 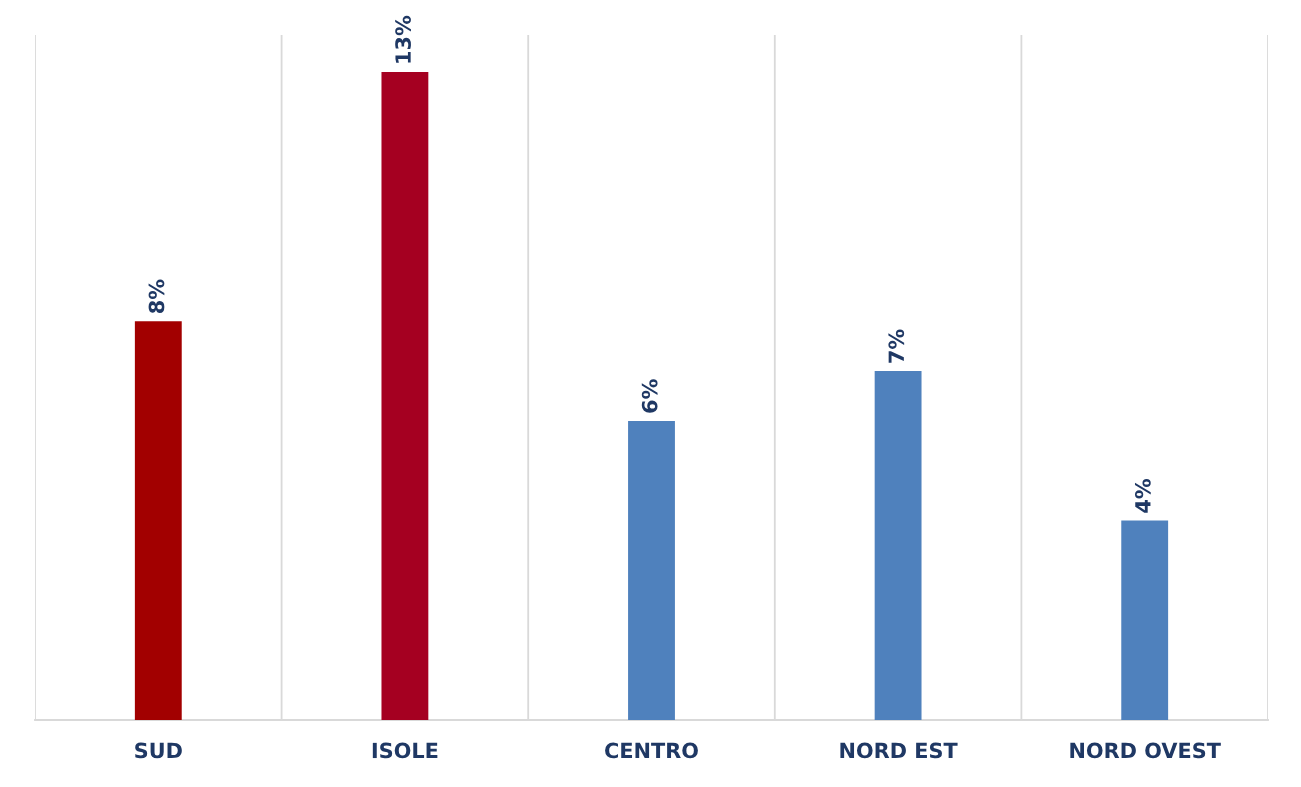 I want to click on x-tick-label: NORD OVEST, so click(x=1145, y=750).